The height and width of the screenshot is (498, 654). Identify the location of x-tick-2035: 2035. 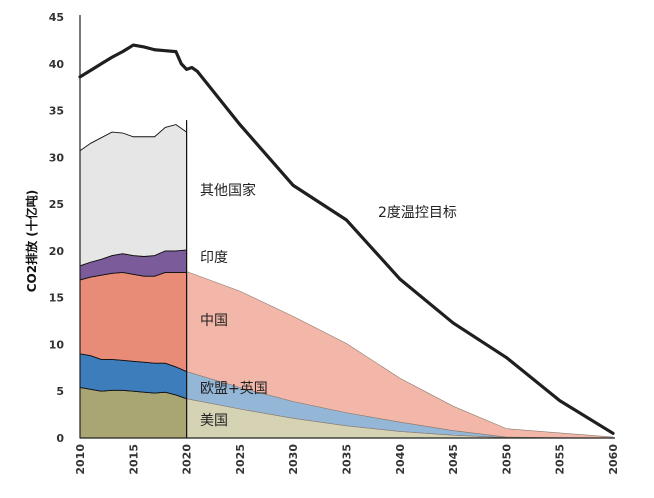
(347, 459).